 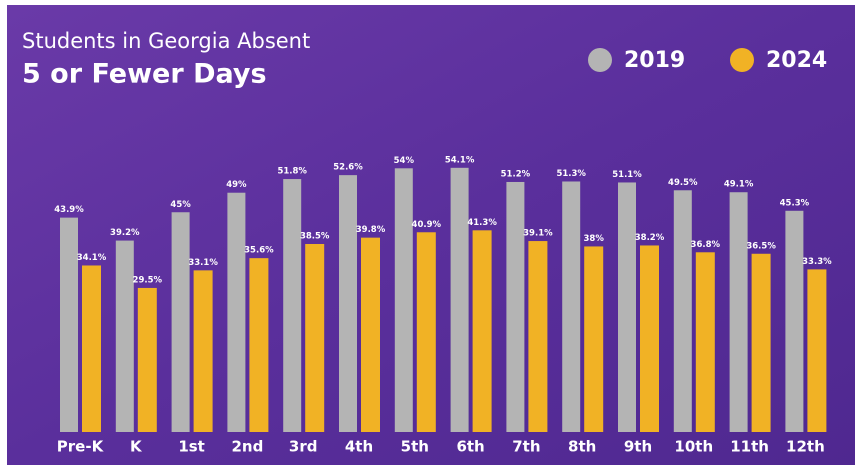 I want to click on x-tick-label: 5th, so click(x=415, y=447).